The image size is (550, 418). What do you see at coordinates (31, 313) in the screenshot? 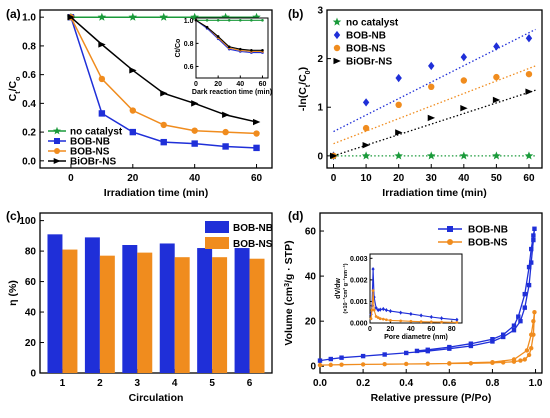
I see `c-ytick-label: 40` at bounding box center [31, 313].